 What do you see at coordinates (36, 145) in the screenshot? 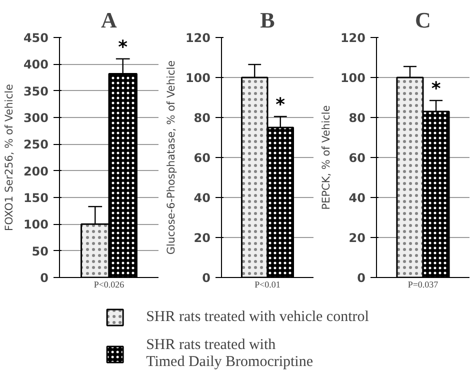
I see `y-tick-label: 250` at bounding box center [36, 145].